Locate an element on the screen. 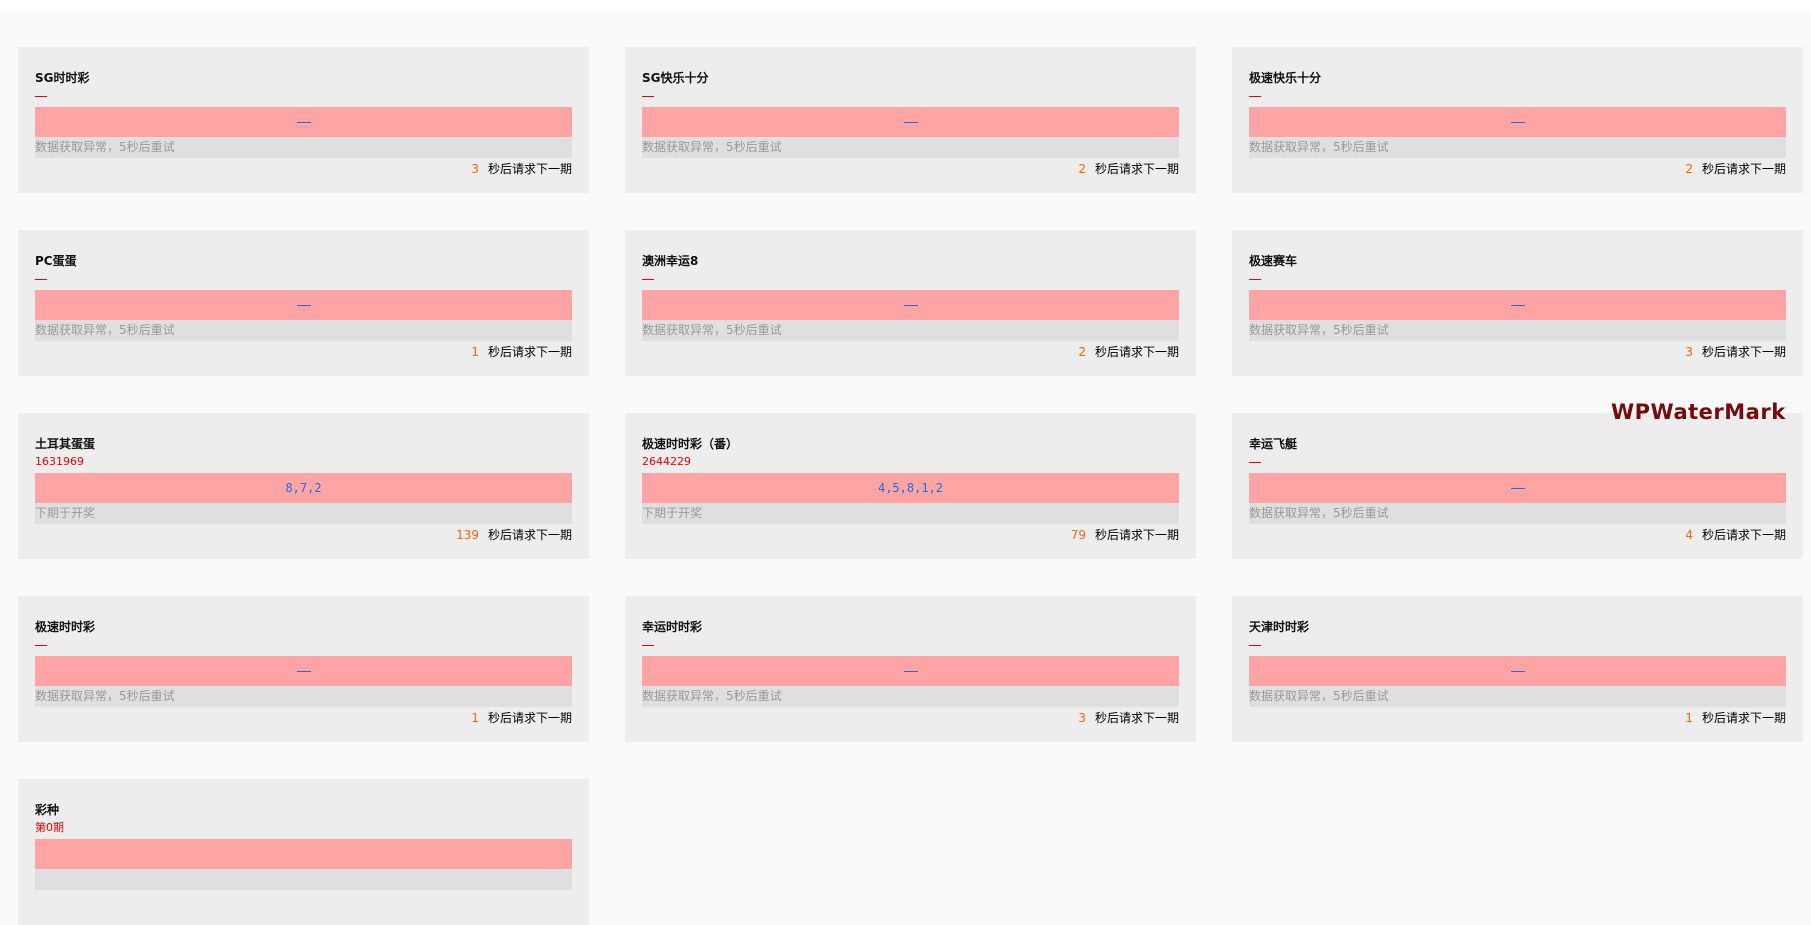 This screenshot has width=1811, height=925. lottery-title: 澳洲幸运8 is located at coordinates (670, 261).